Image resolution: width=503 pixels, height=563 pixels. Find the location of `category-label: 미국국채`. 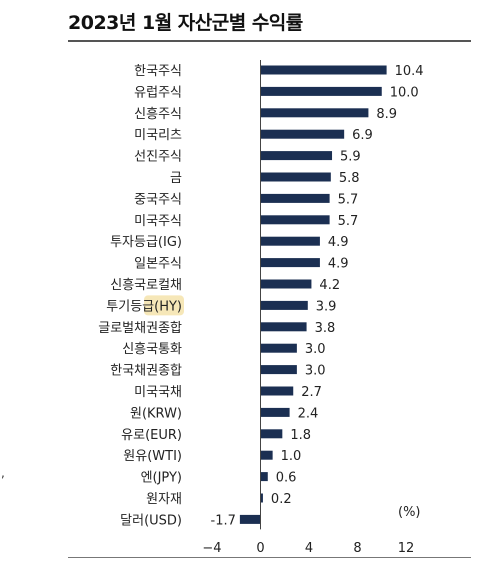

category-label: 미국국채 is located at coordinates (158, 392).